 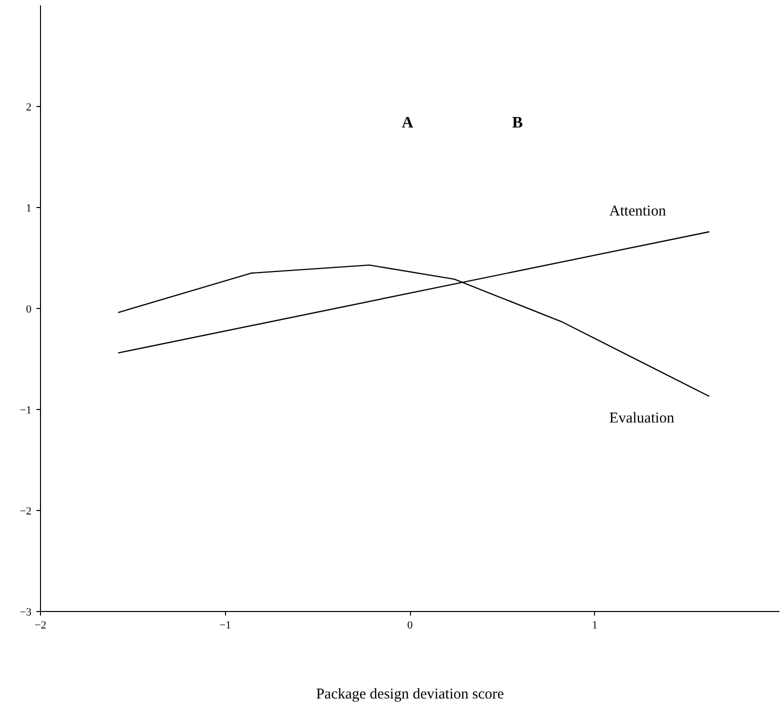 What do you see at coordinates (225, 626) in the screenshot?
I see `x-tick-label: −1` at bounding box center [225, 626].